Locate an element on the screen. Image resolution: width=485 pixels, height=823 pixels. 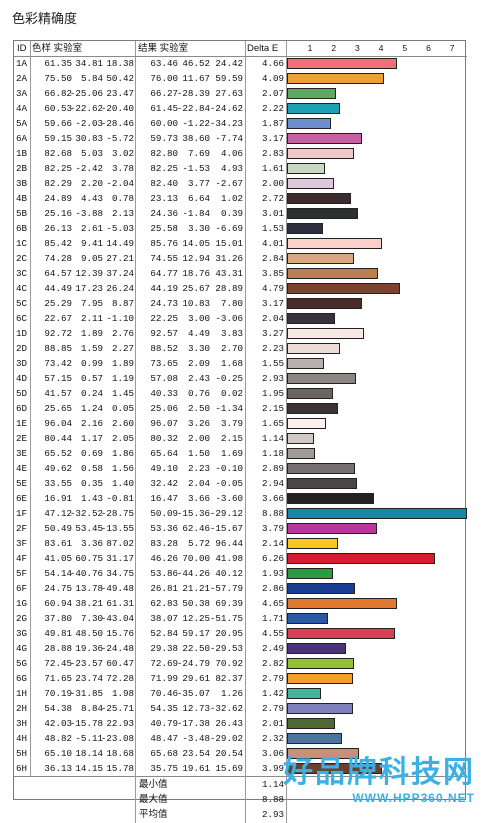
target-lab-value: -5.11 is located at coordinates (89, 738).